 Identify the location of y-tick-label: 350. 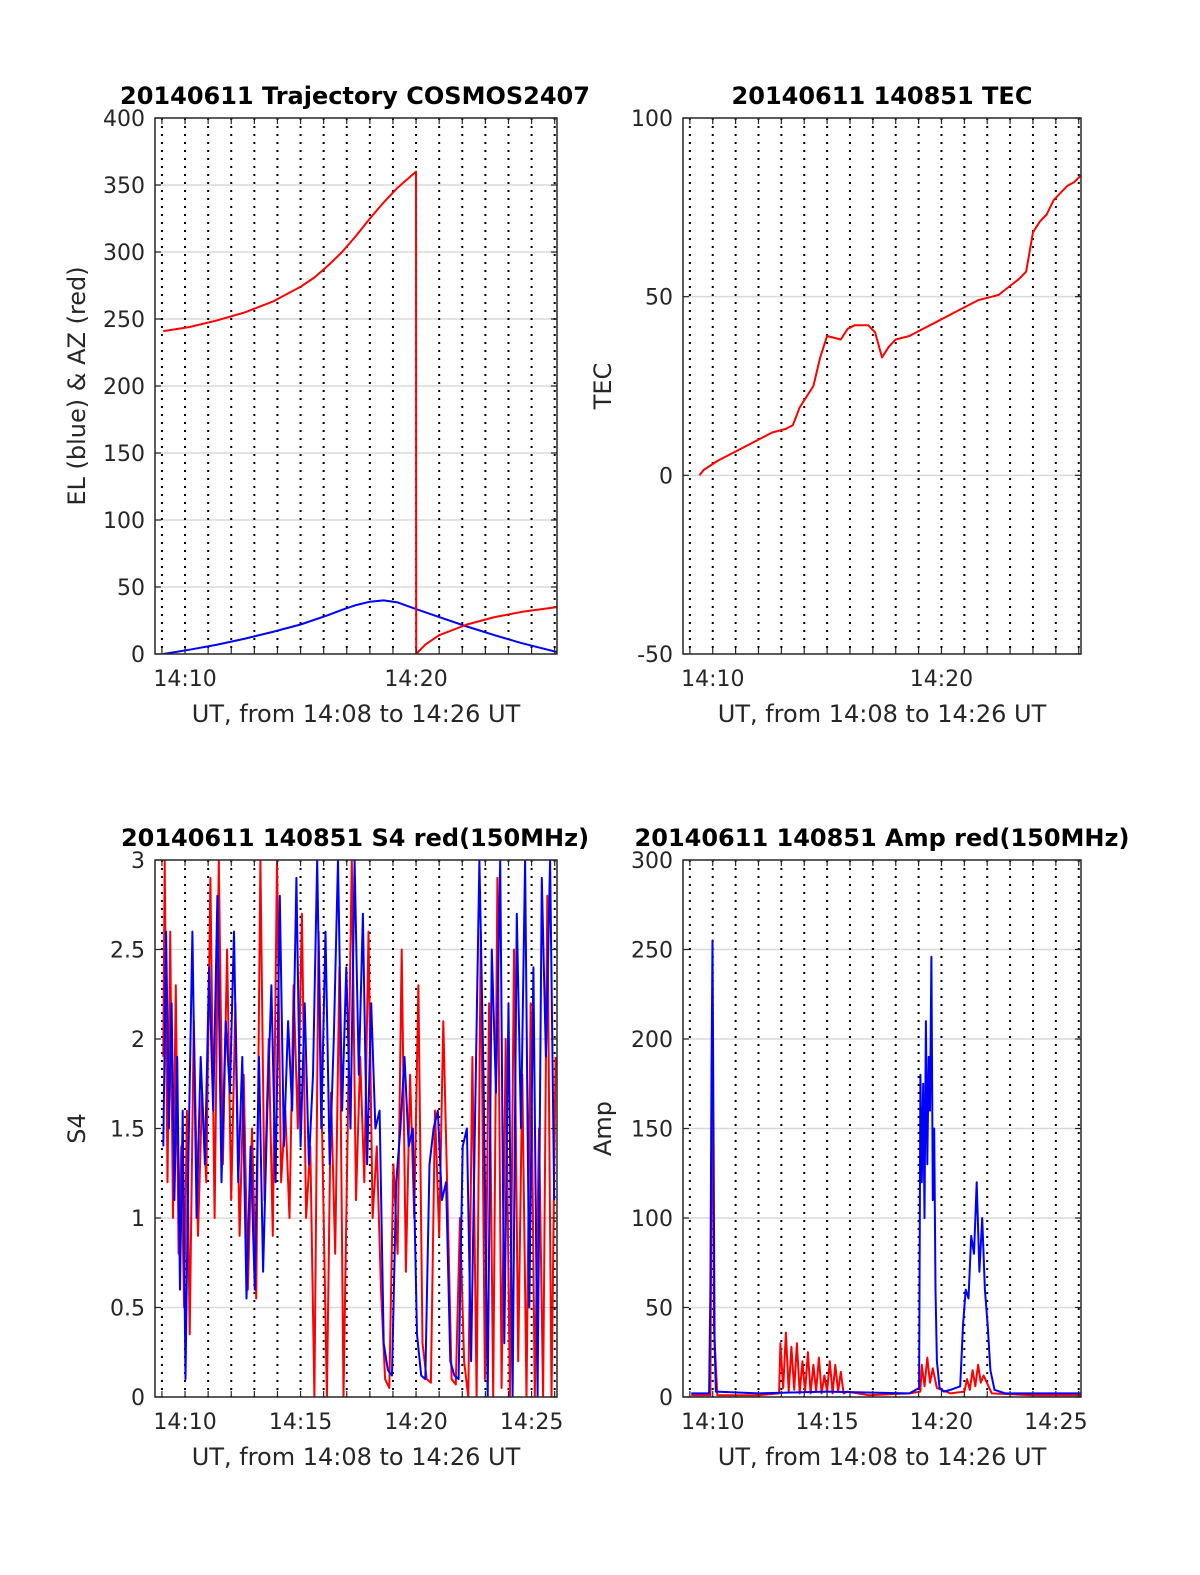
(124, 186).